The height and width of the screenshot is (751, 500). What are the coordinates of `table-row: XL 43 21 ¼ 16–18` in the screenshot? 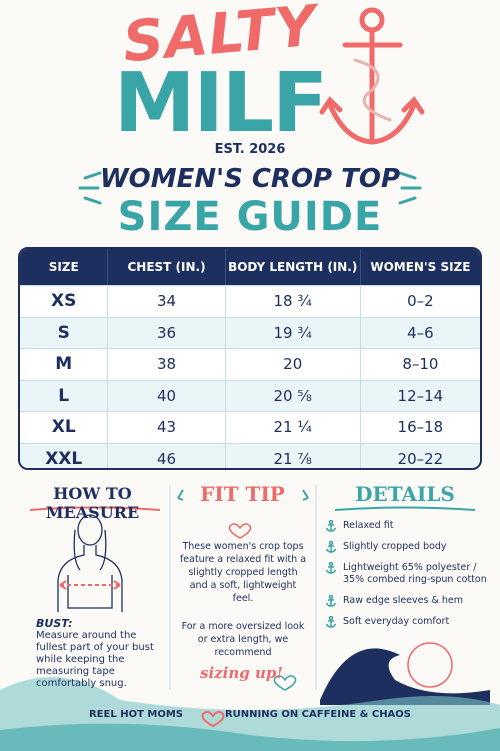 It's located at (250, 427).